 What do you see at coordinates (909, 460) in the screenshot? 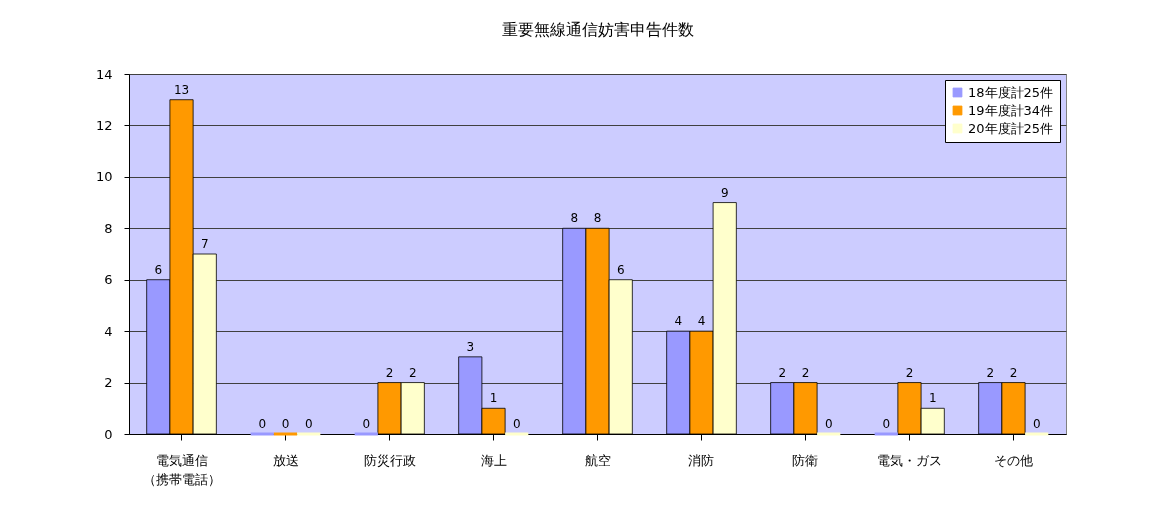
I see `x-tick-label: 電気・ガス` at bounding box center [909, 460].